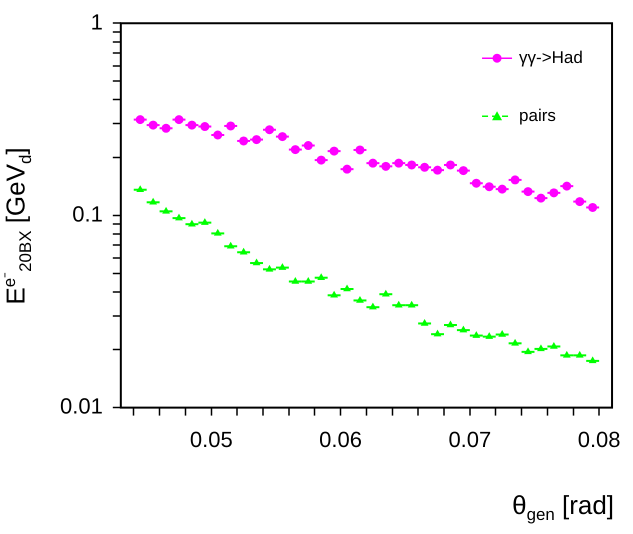 This screenshot has width=633, height=534. I want to click on y-tick-label: 1, so click(96, 21).